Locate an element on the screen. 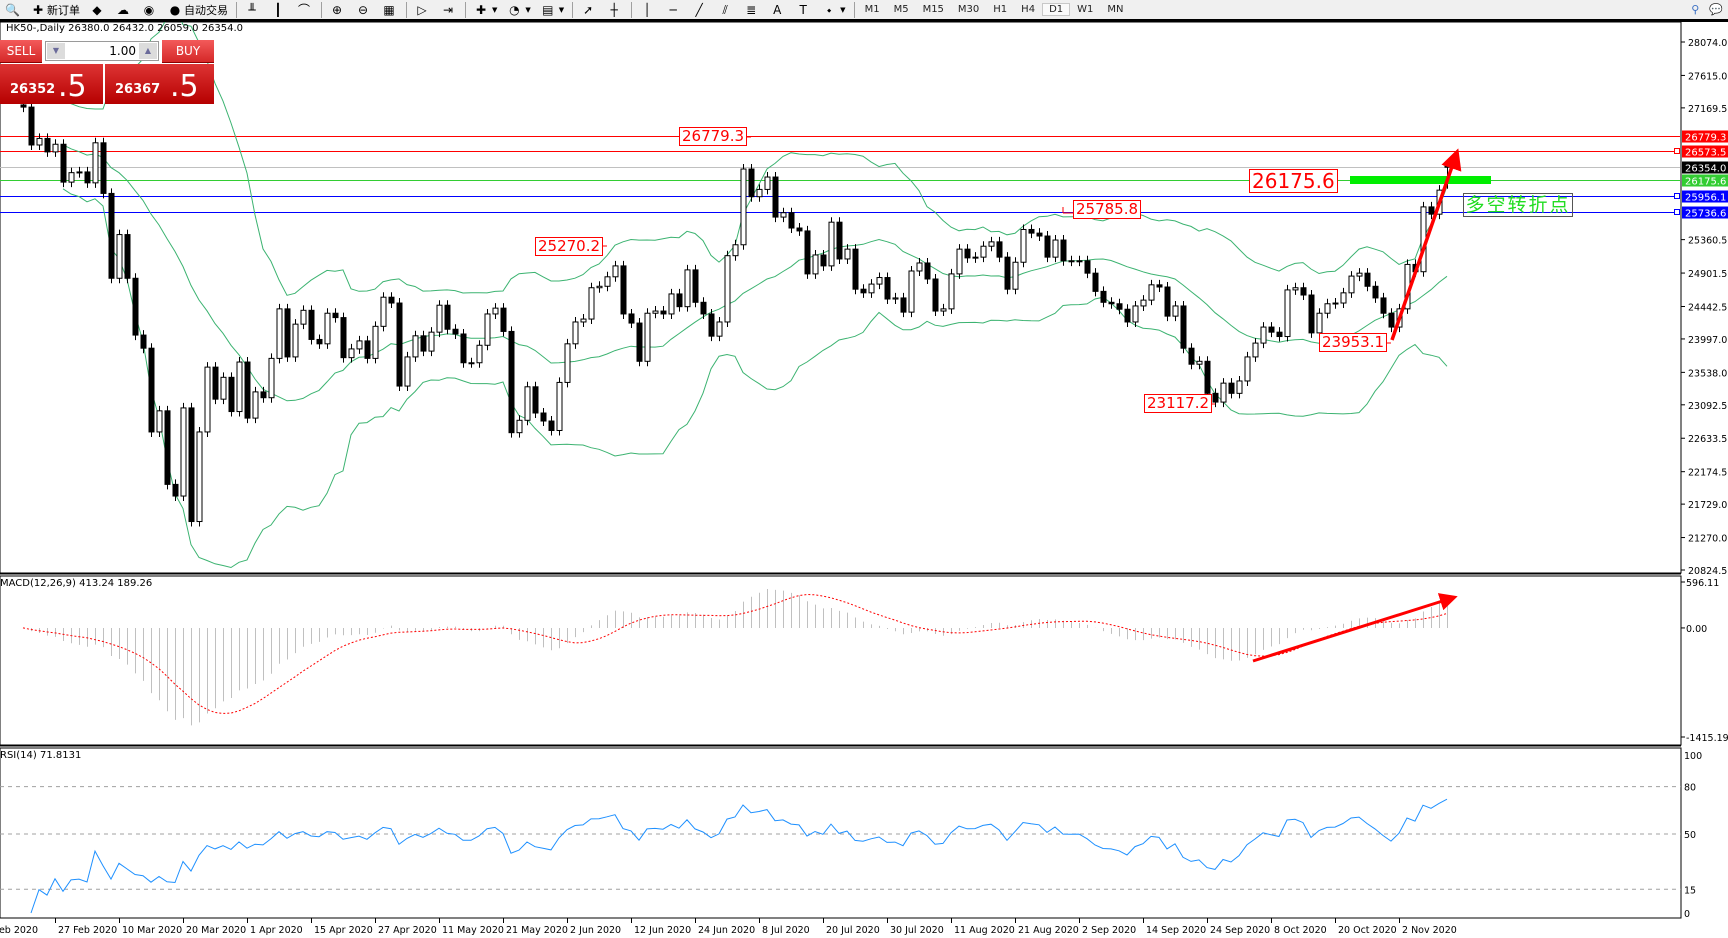  indicators-button: ✚ ▼ is located at coordinates (485, 9).